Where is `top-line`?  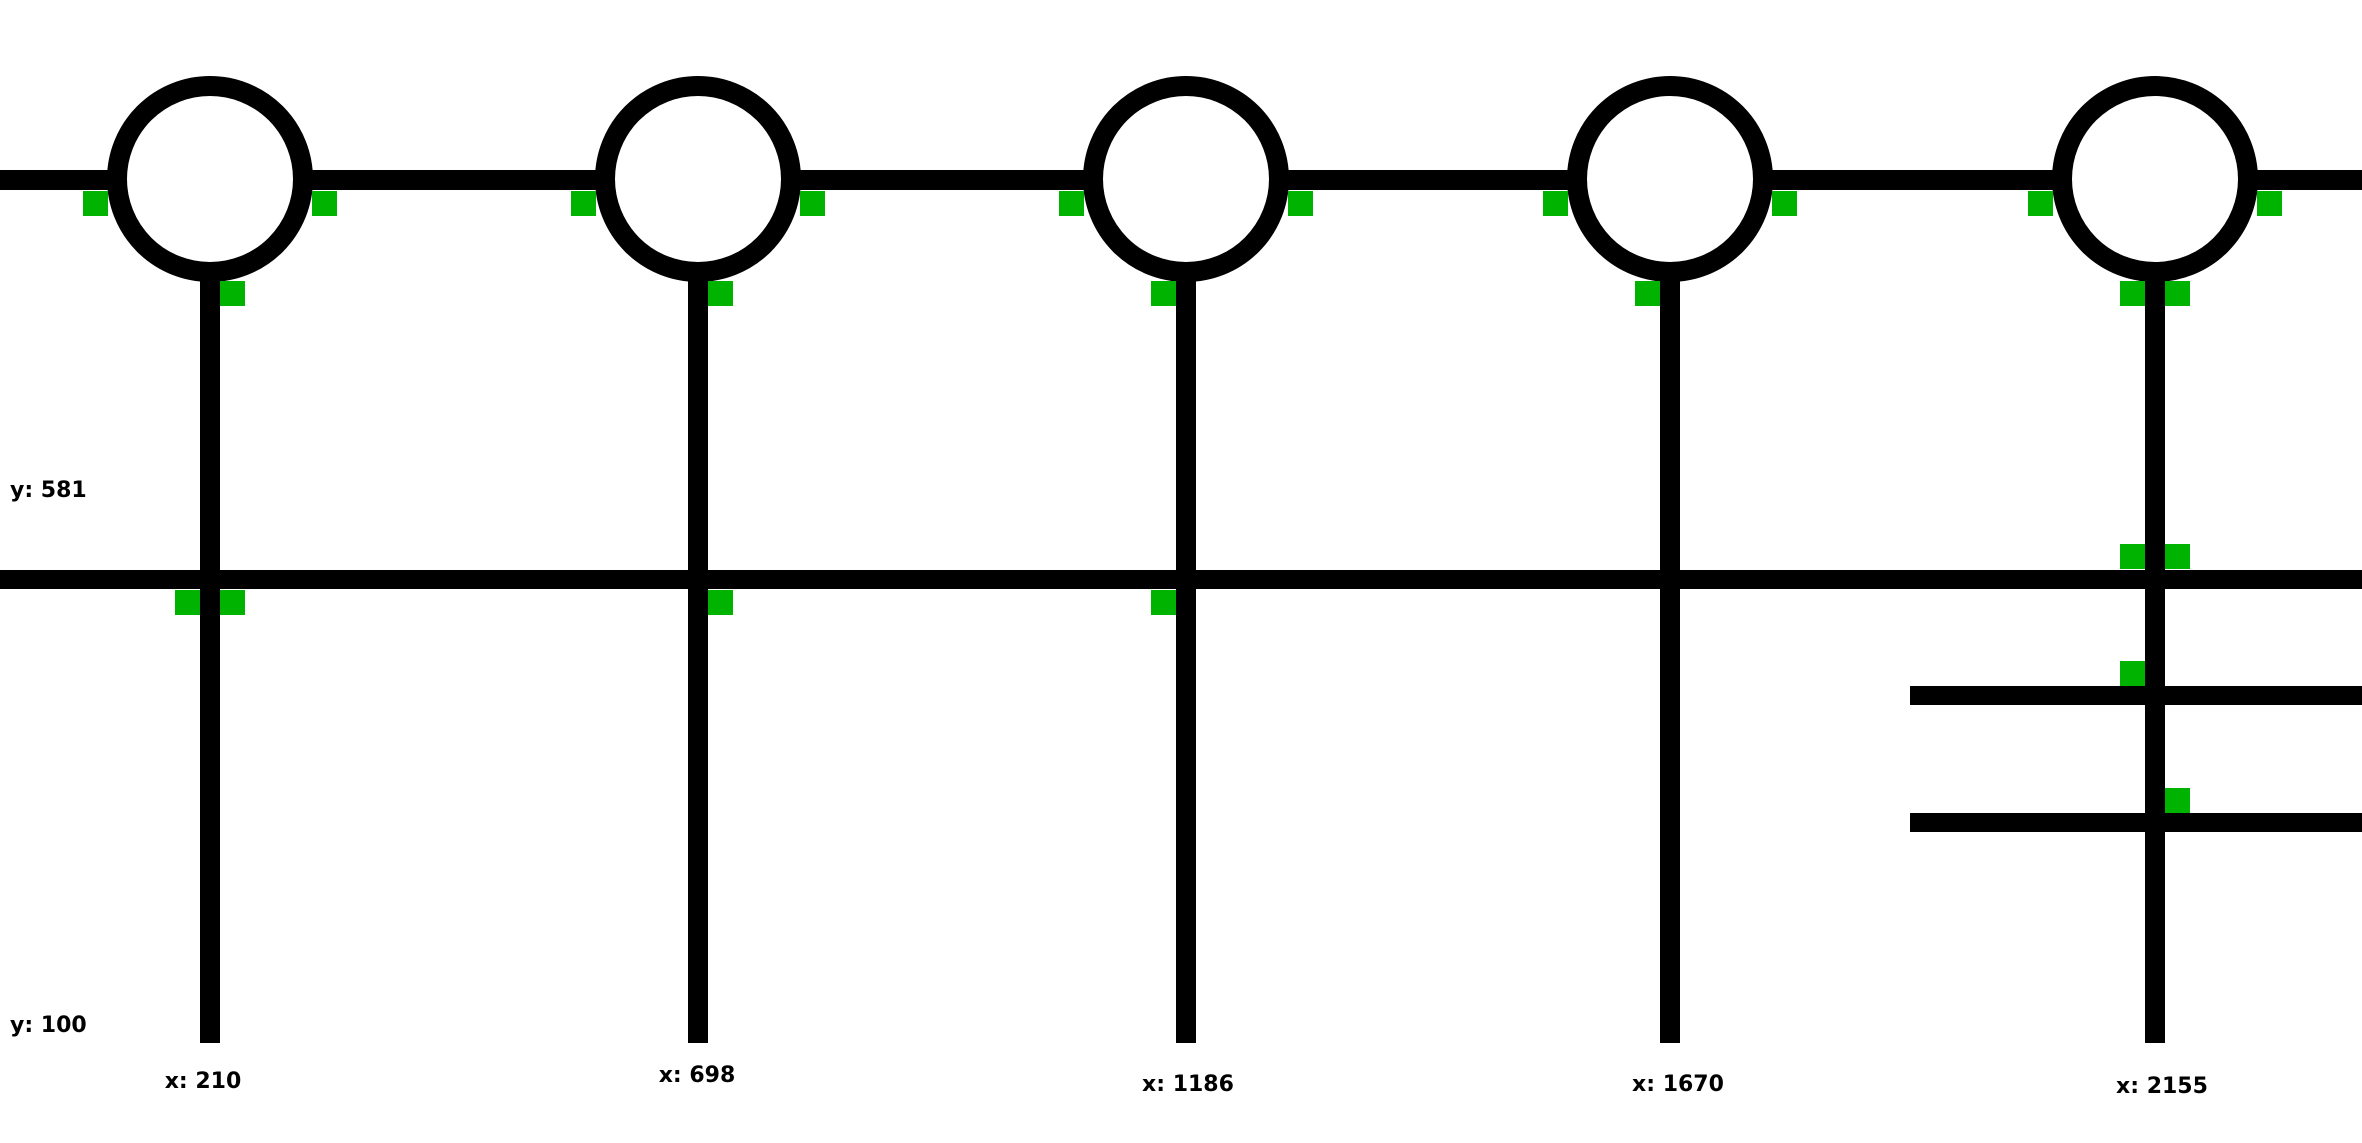 top-line is located at coordinates (1181, 180).